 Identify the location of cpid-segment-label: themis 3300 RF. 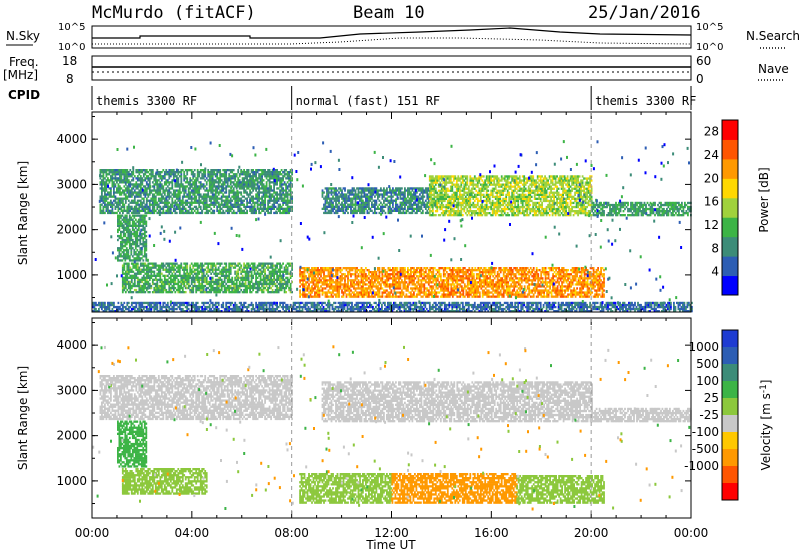
(146, 101).